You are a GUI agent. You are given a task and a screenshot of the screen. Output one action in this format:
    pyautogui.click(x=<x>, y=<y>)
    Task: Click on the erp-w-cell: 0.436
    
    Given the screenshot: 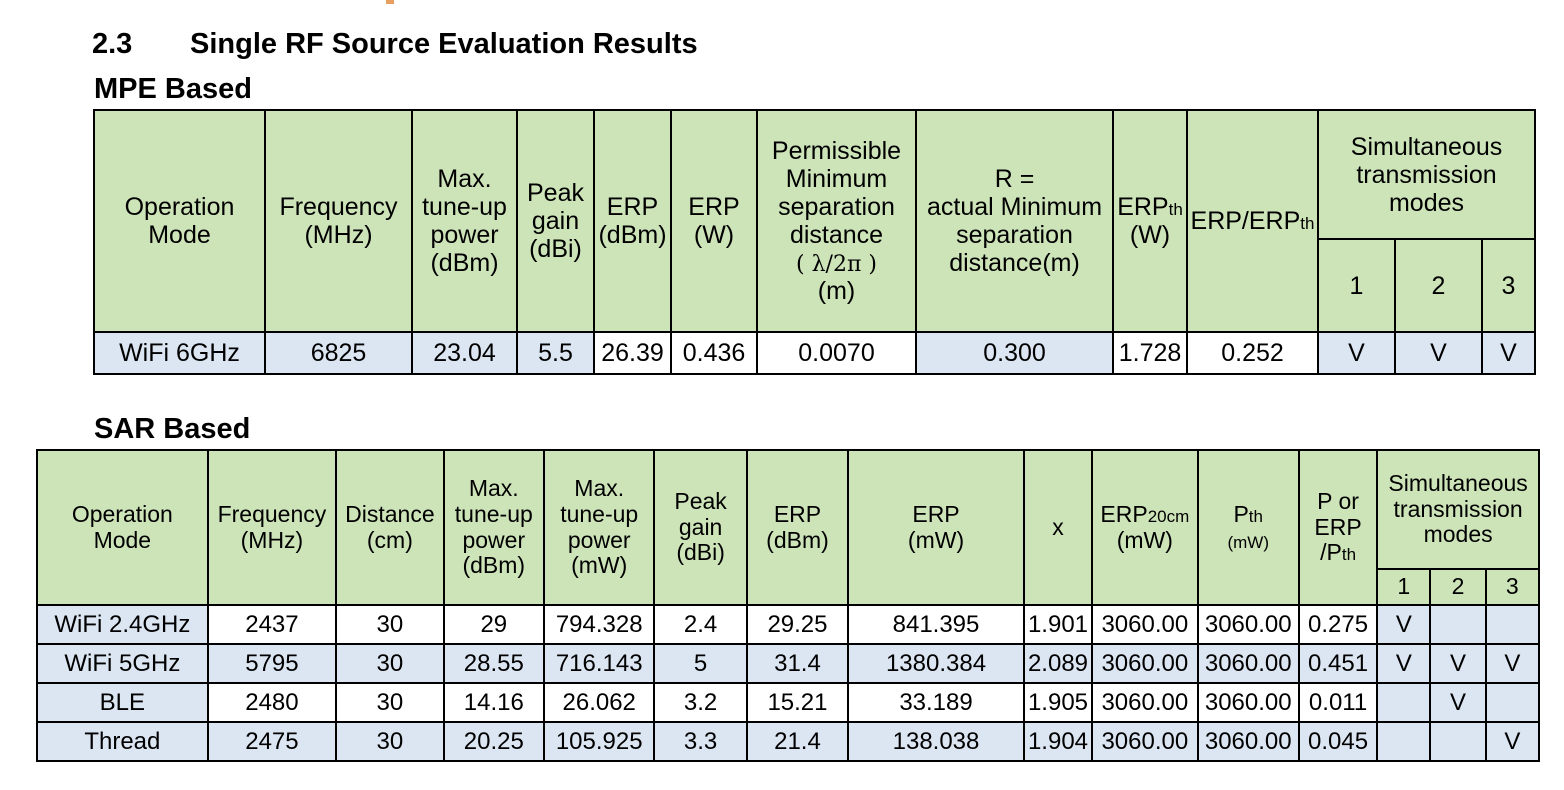 What is the action you would take?
    pyautogui.click(x=714, y=353)
    